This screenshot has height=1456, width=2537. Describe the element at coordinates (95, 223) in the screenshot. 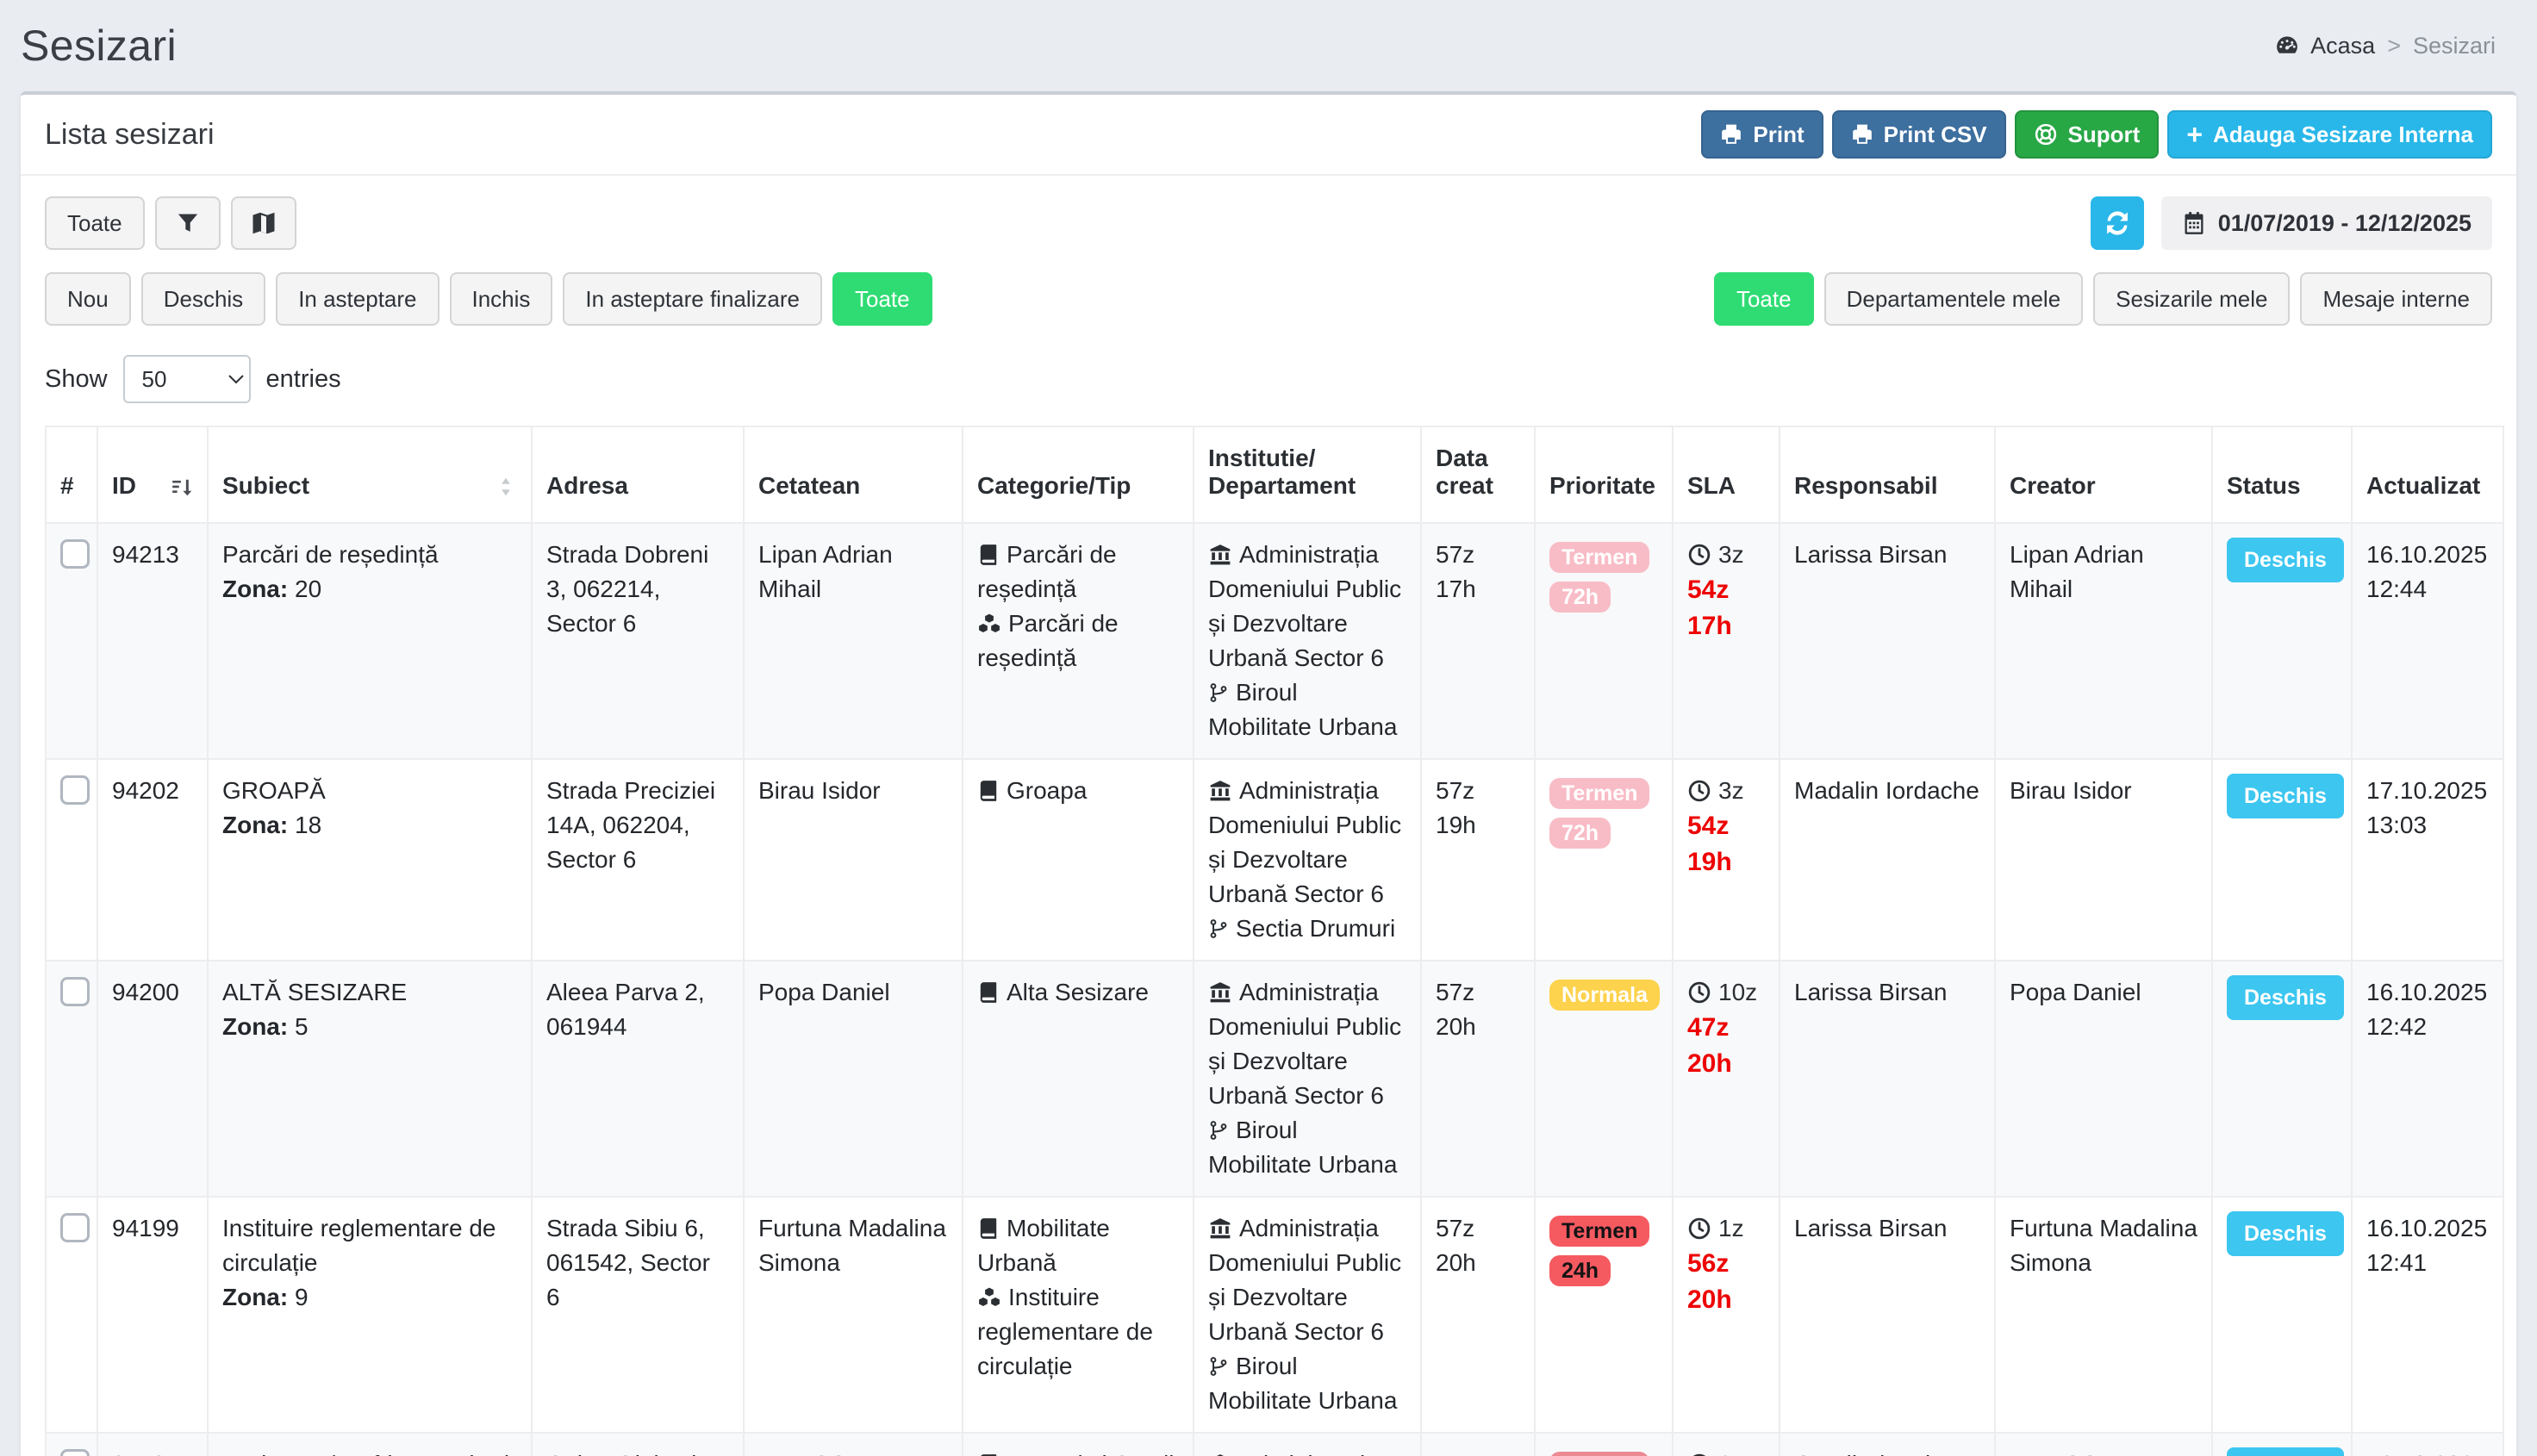

I see `filter-all-dropdown-button: Toate` at that location.